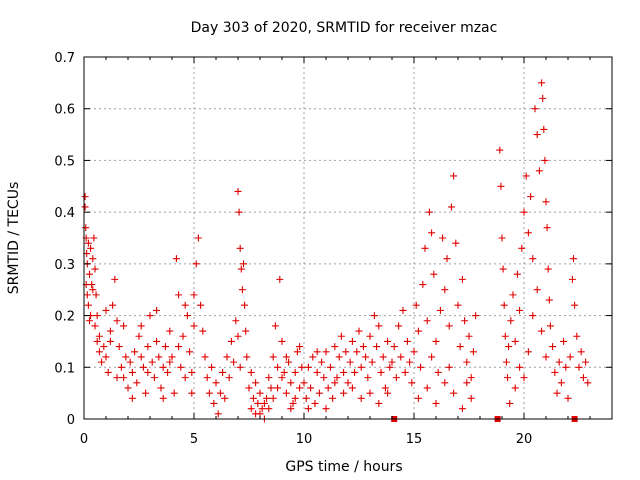 This screenshot has height=480, width=640. Describe the element at coordinates (194, 439) in the screenshot. I see `x-tick-label: 5` at that location.